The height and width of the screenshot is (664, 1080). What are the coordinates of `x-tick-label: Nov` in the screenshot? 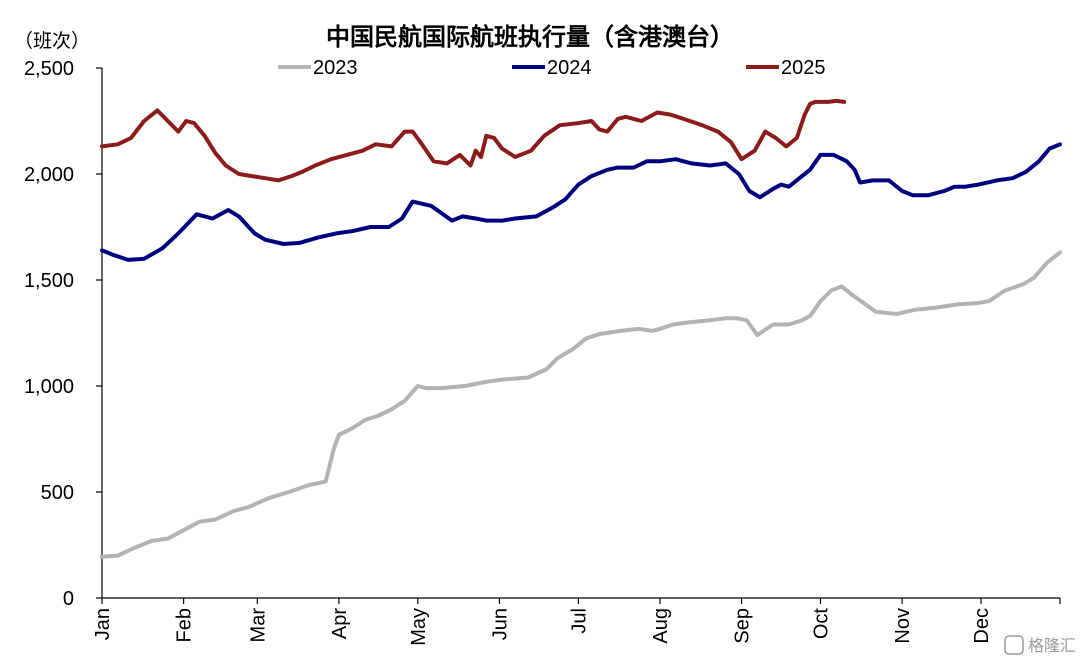 It's located at (903, 626).